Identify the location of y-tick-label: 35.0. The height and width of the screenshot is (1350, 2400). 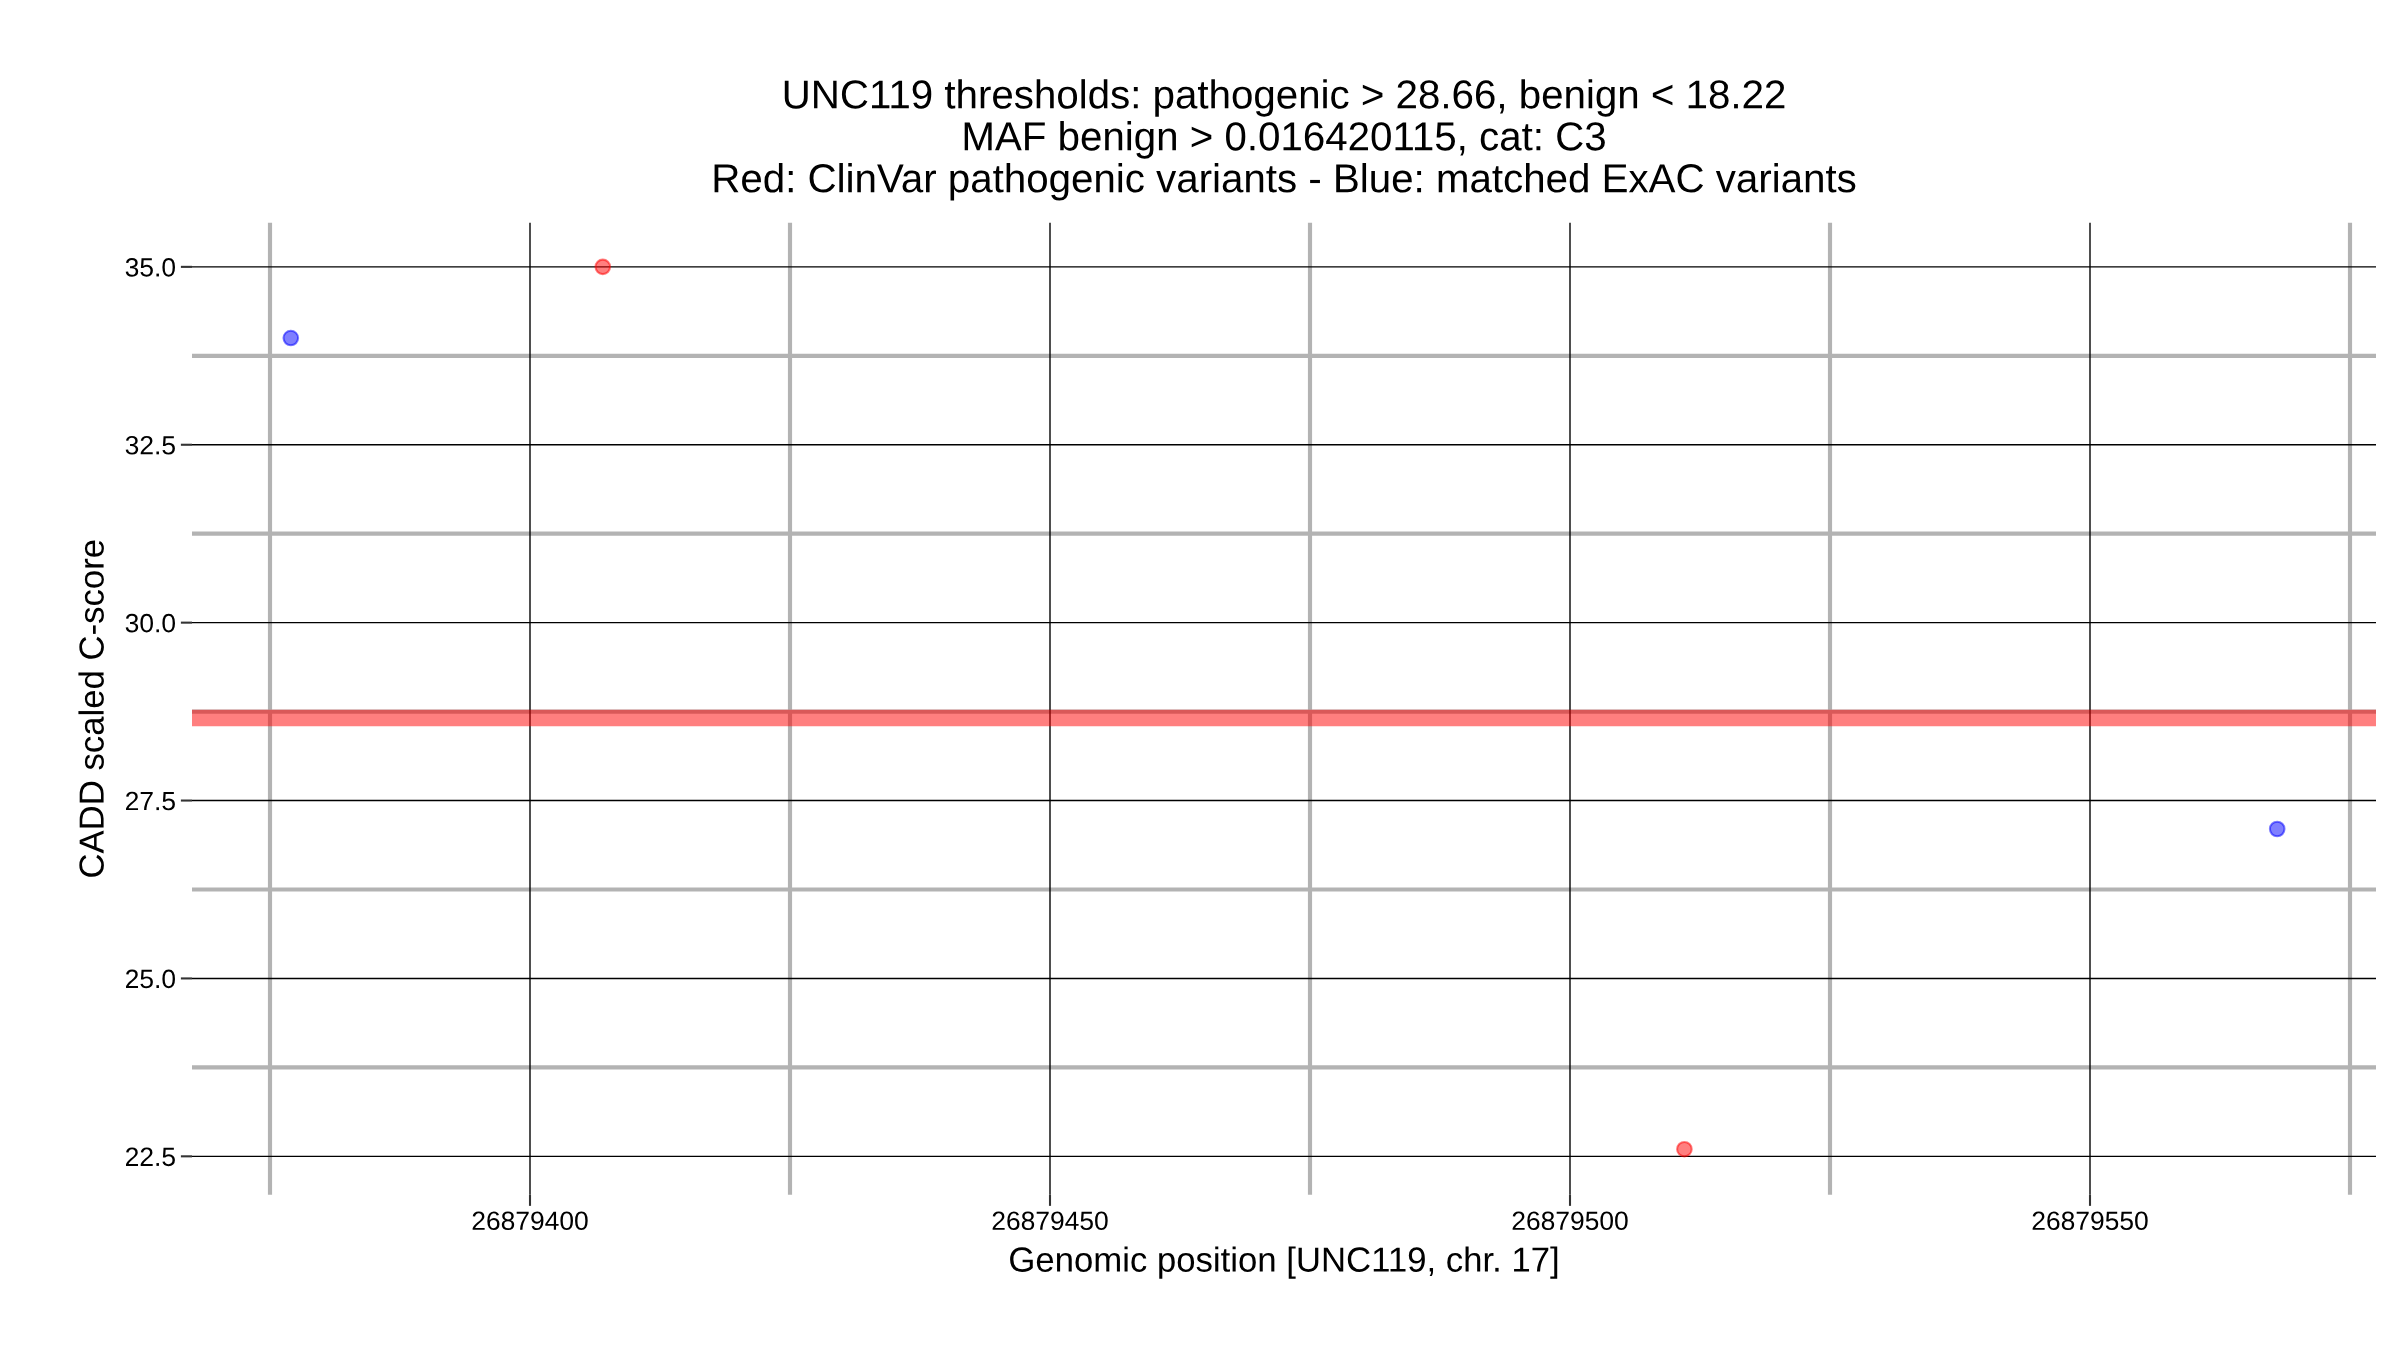
(150, 267).